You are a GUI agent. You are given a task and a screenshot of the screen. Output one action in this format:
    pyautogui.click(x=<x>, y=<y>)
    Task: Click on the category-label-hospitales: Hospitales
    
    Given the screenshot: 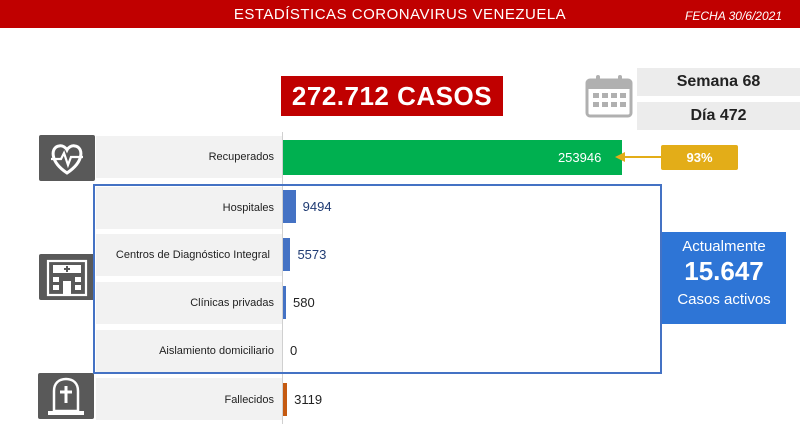 What is the action you would take?
    pyautogui.click(x=248, y=208)
    